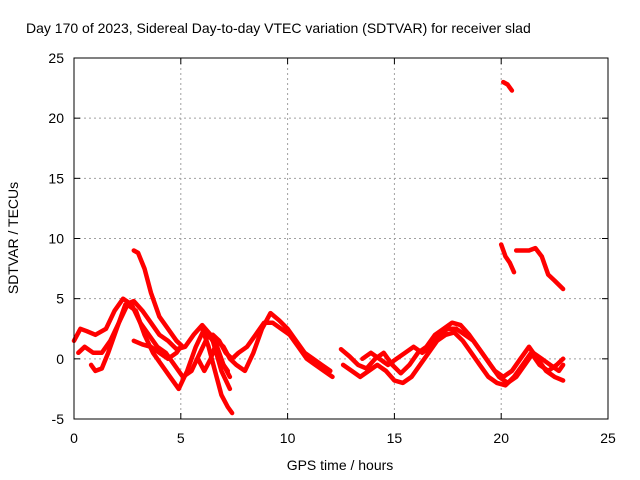 This screenshot has width=640, height=480. What do you see at coordinates (158, 299) in the screenshot?
I see `series-track-d` at bounding box center [158, 299].